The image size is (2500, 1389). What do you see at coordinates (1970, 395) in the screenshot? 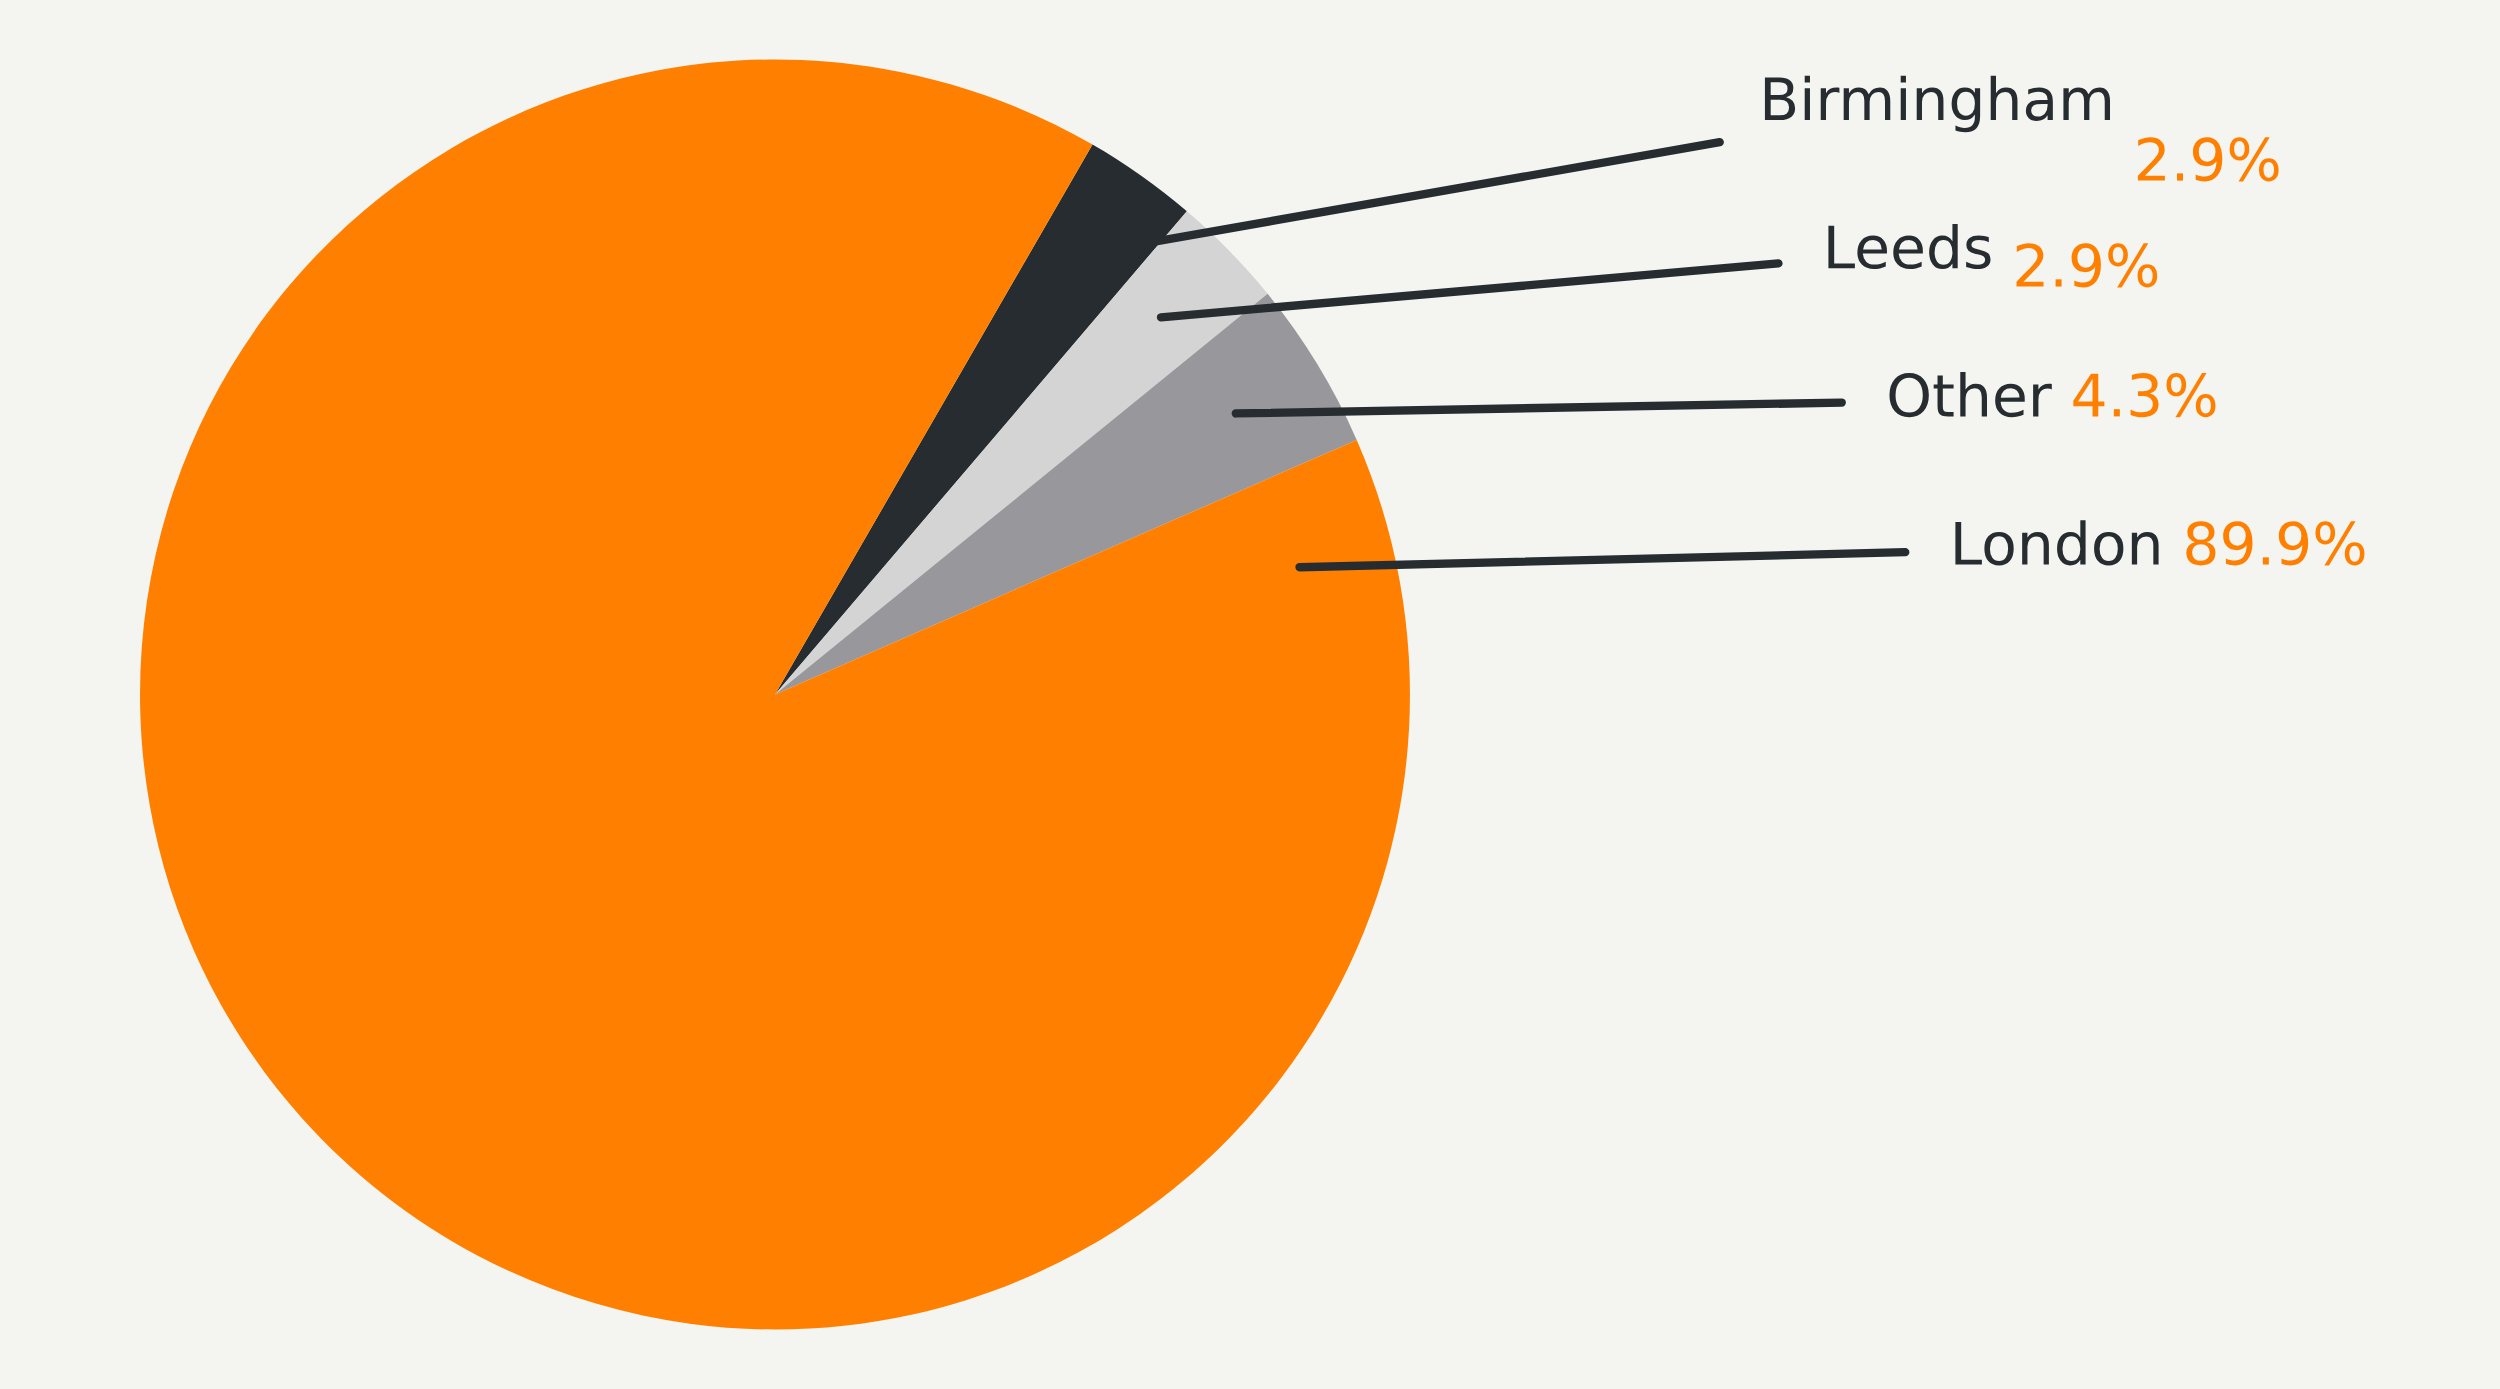
I see `slice-label: Other` at bounding box center [1970, 395].